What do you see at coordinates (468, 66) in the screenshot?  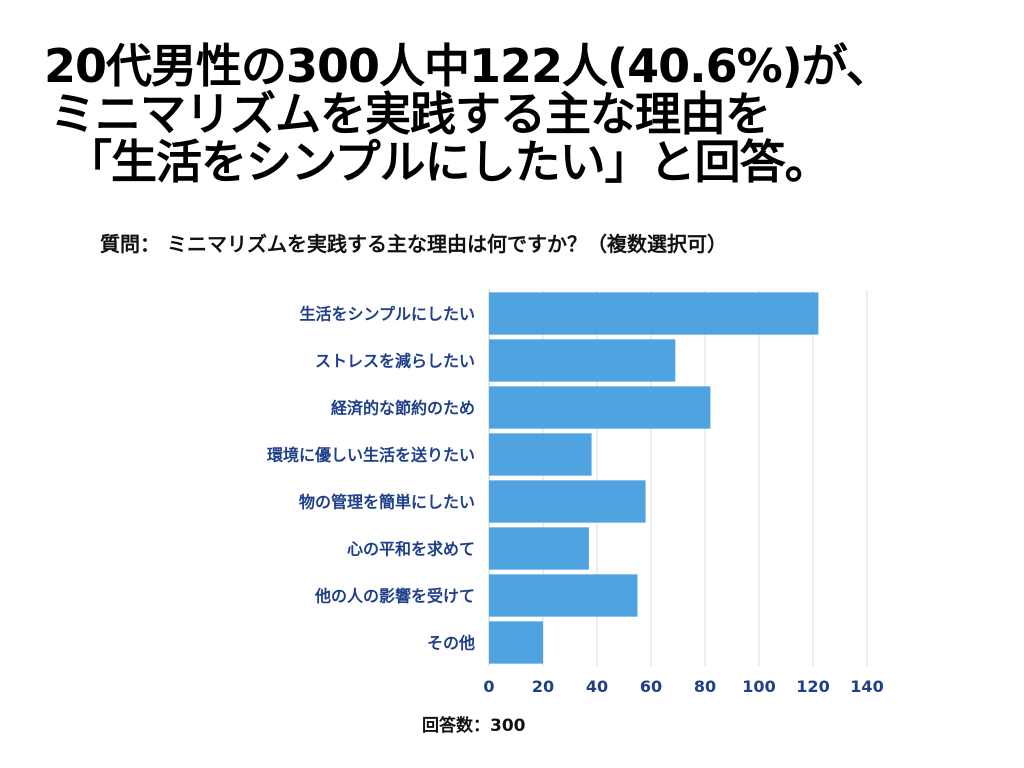 I see `headline-line-1: 20代男性の300人中122人(40.6%)が、` at bounding box center [468, 66].